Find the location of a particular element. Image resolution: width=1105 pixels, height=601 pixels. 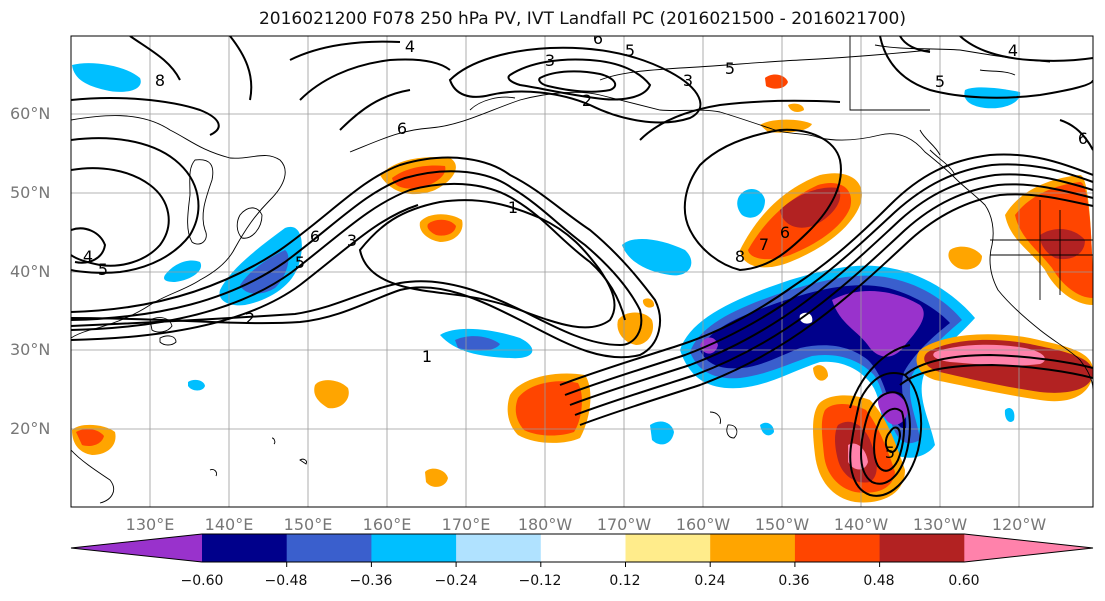

lon-label: 160°E is located at coordinates (387, 524).